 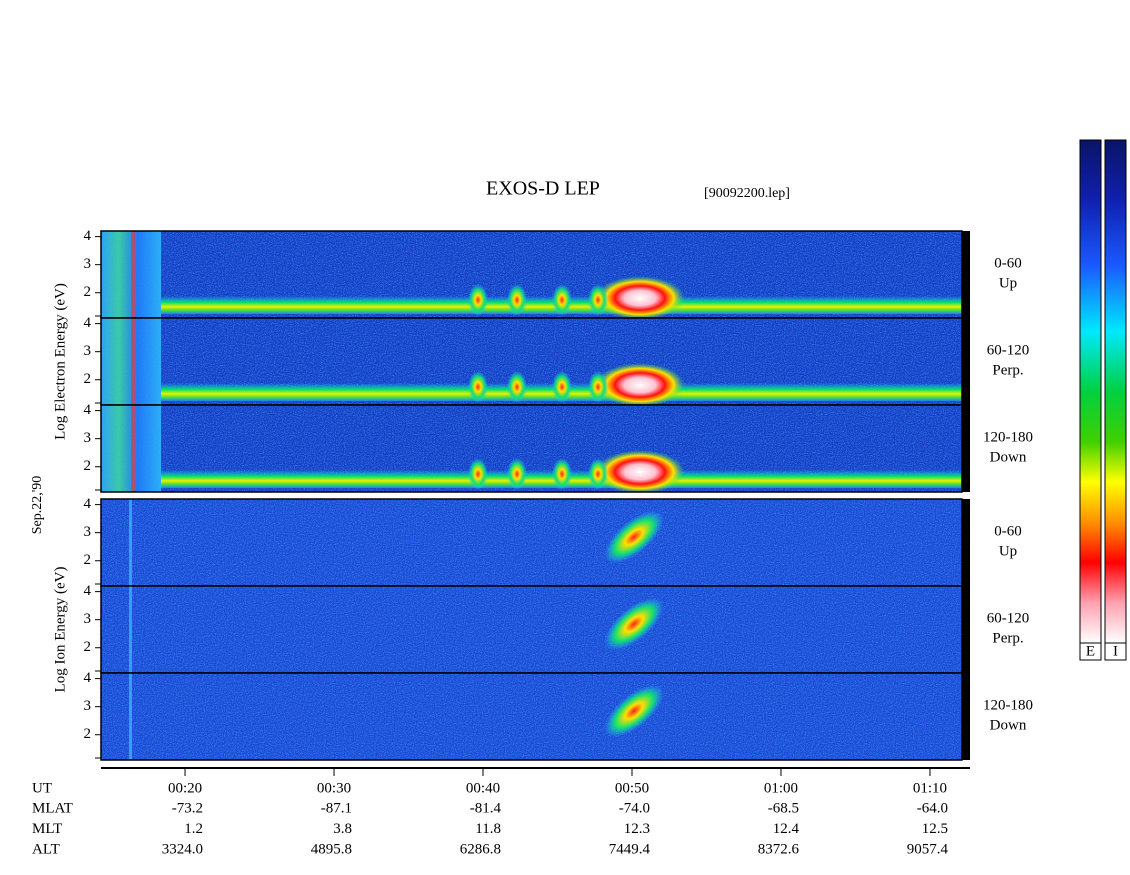 I want to click on date-label: Sep.22,'90, so click(x=37, y=505).